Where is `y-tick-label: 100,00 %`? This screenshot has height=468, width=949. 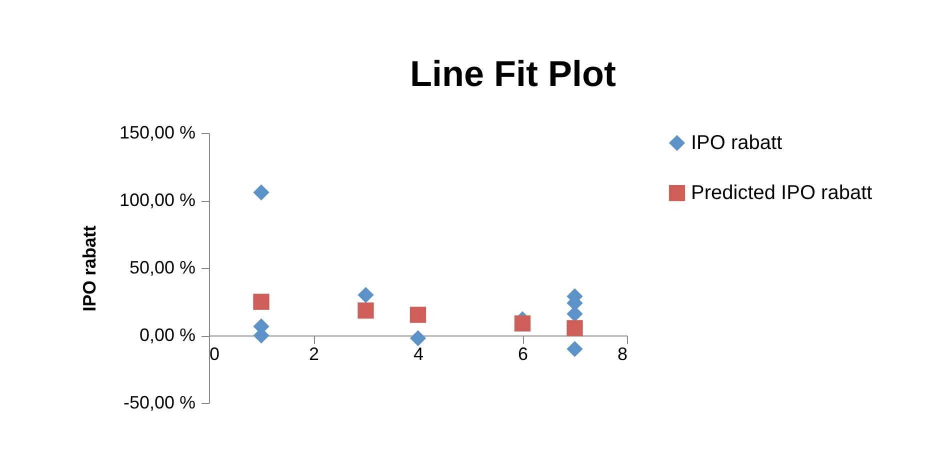 y-tick-label: 100,00 % is located at coordinates (157, 200).